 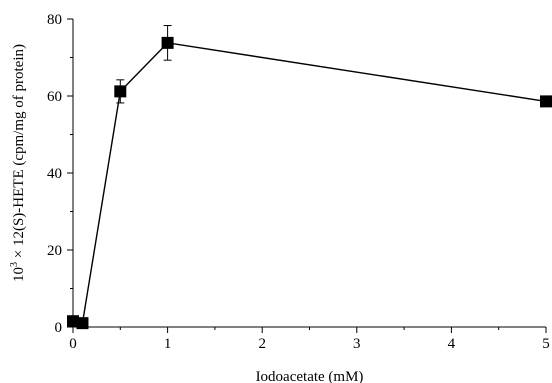 What do you see at coordinates (168, 344) in the screenshot?
I see `x-tick-label: 1` at bounding box center [168, 344].